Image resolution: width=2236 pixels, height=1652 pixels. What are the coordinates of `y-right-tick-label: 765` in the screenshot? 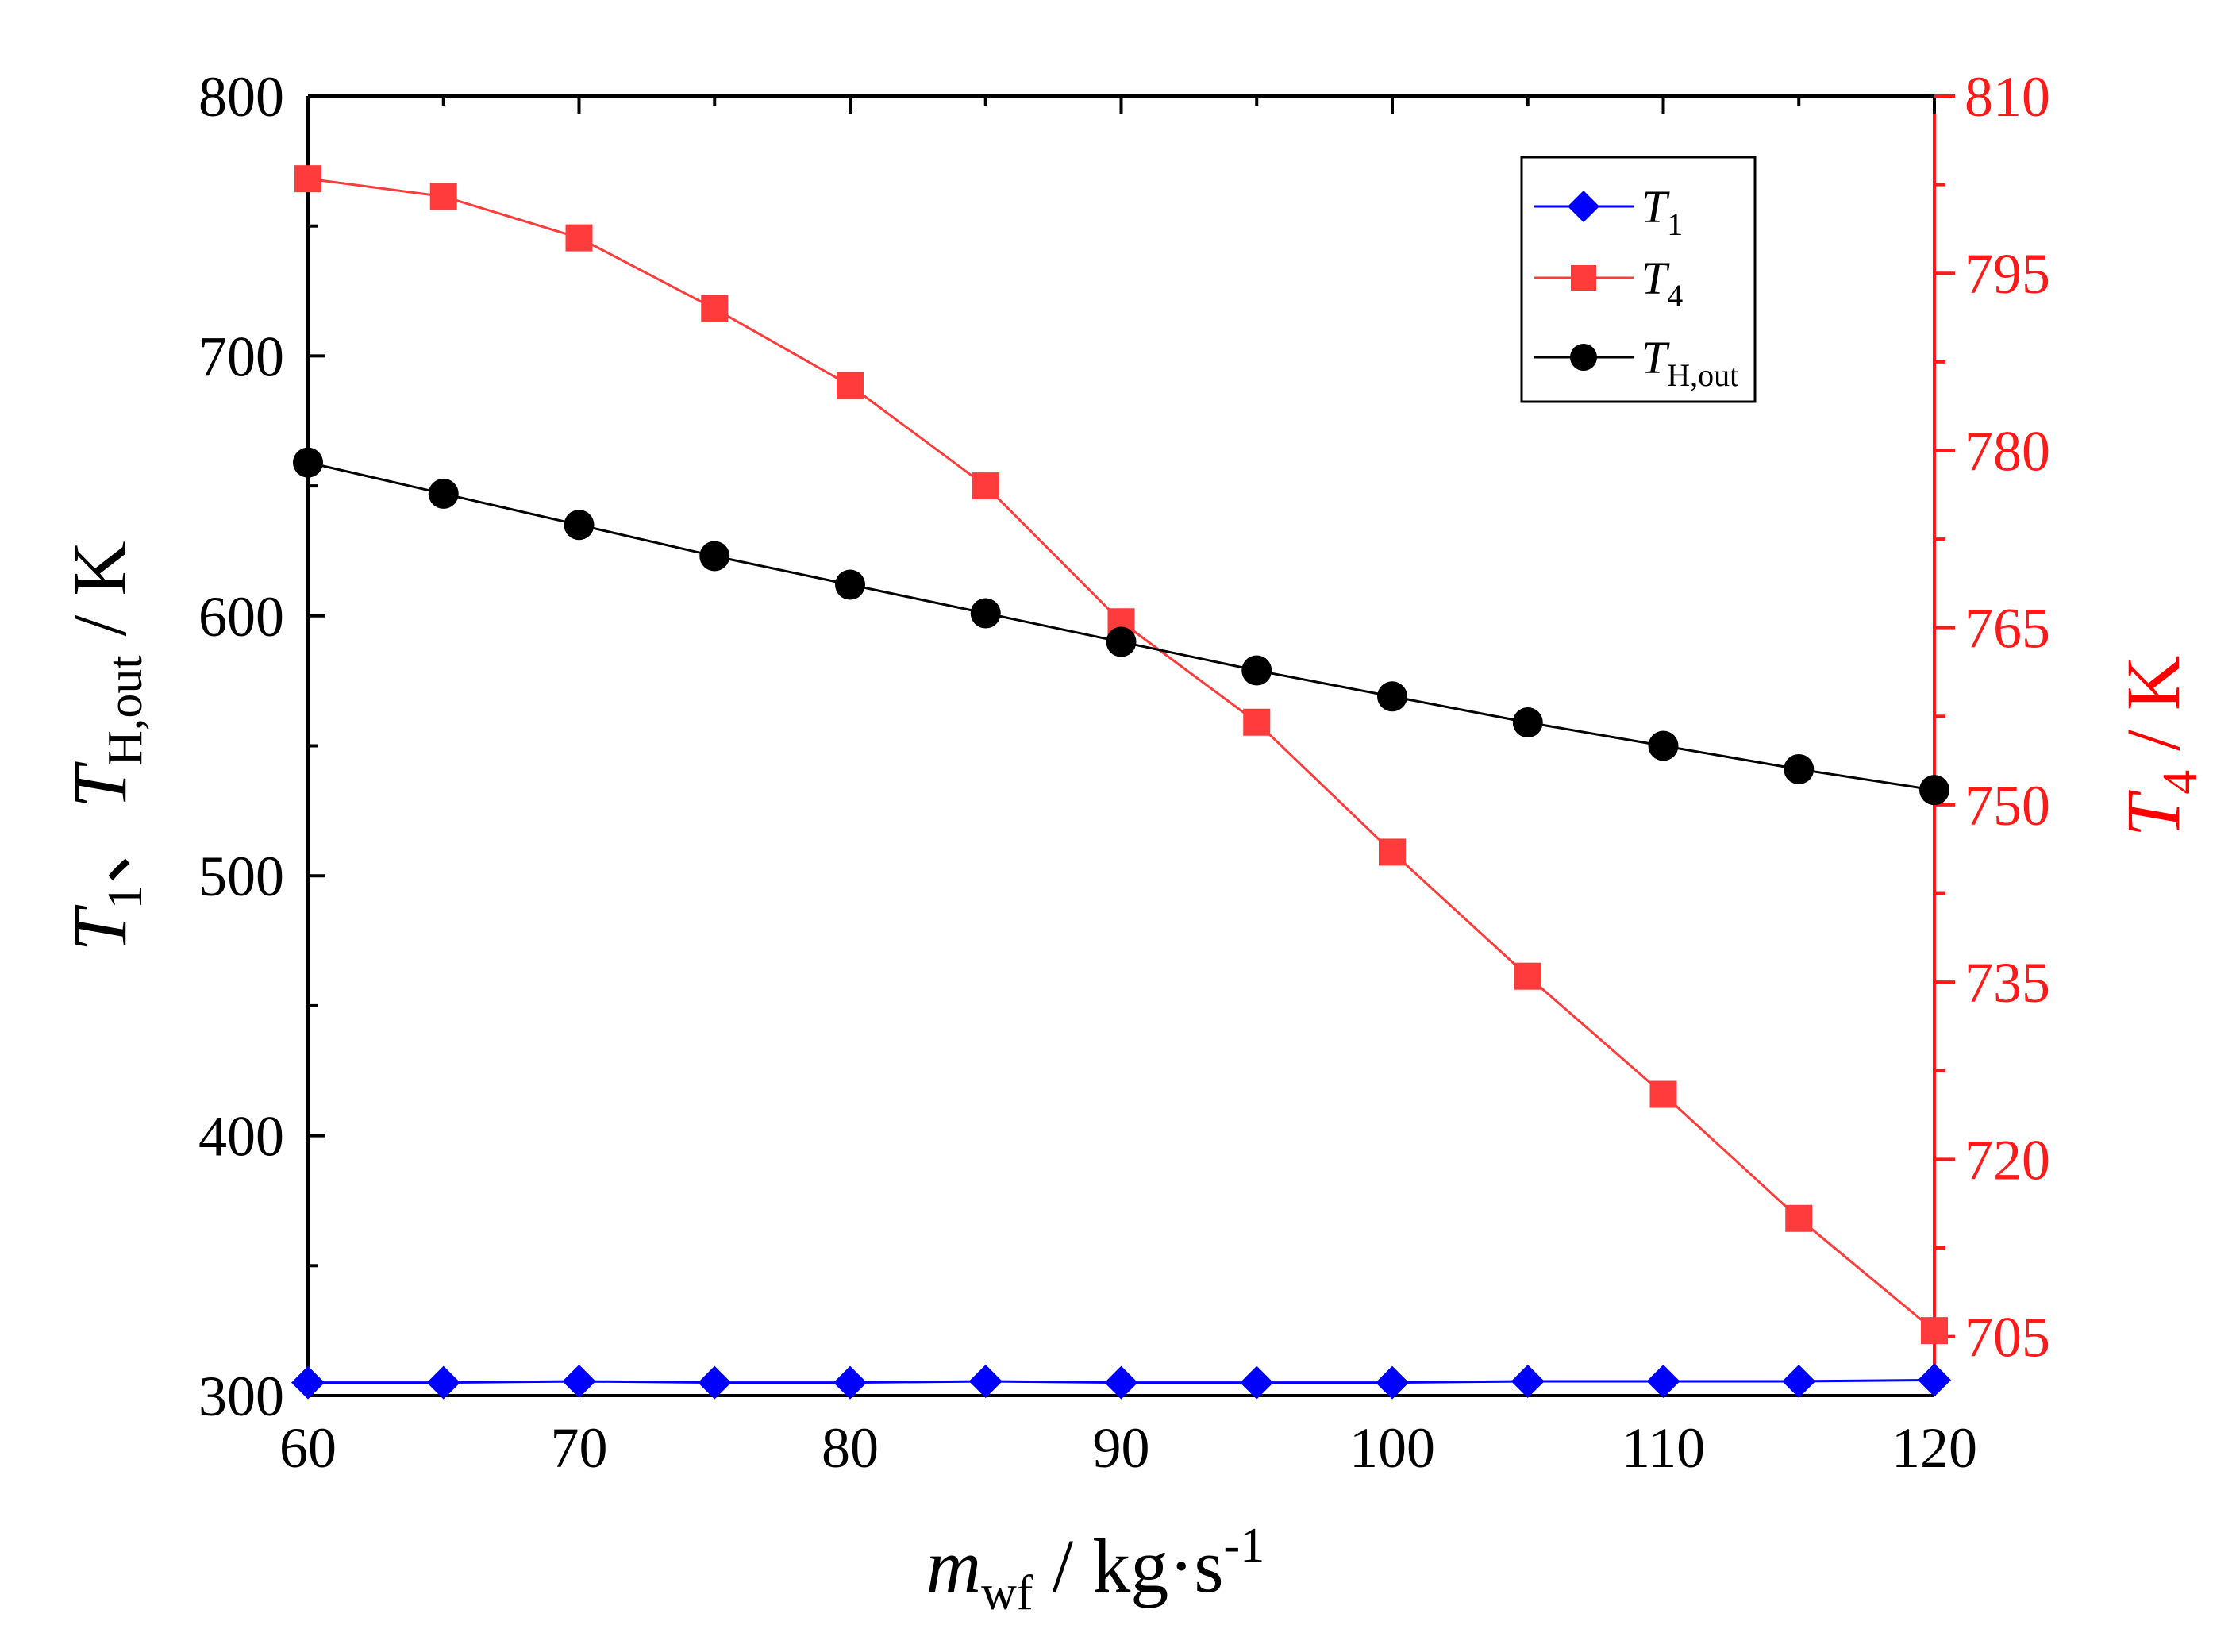 It's located at (2007, 629).